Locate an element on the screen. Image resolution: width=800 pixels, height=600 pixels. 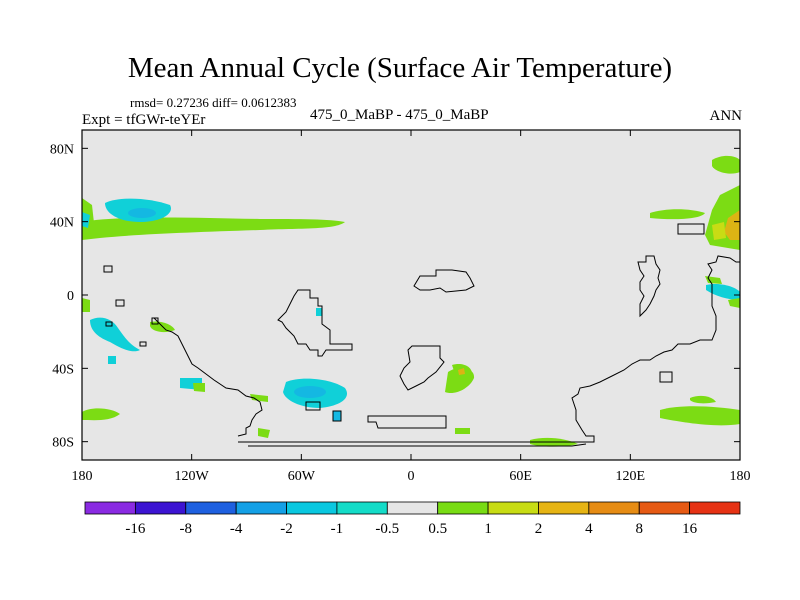
colorbar-label: 8 is located at coordinates (639, 529).